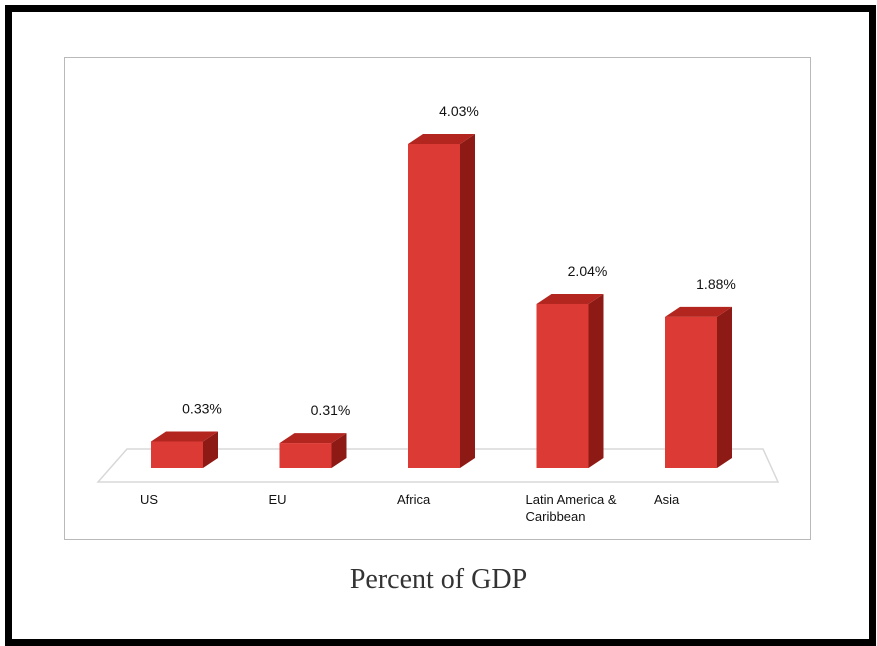 The width and height of the screenshot is (877, 646). What do you see at coordinates (313, 438) in the screenshot?
I see `bar-top-eu` at bounding box center [313, 438].